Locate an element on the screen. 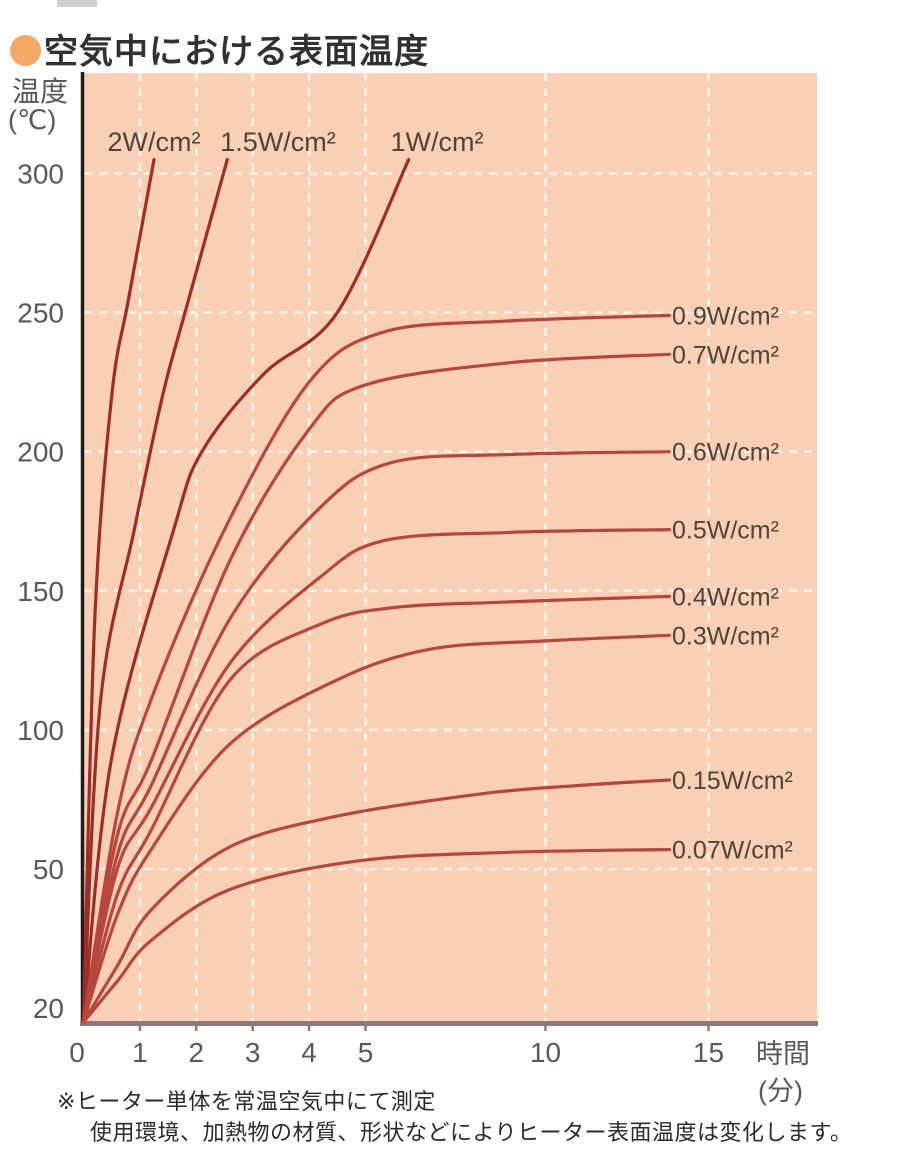  curve-label-0.15wcm: 0.15W/cm² is located at coordinates (732, 781).